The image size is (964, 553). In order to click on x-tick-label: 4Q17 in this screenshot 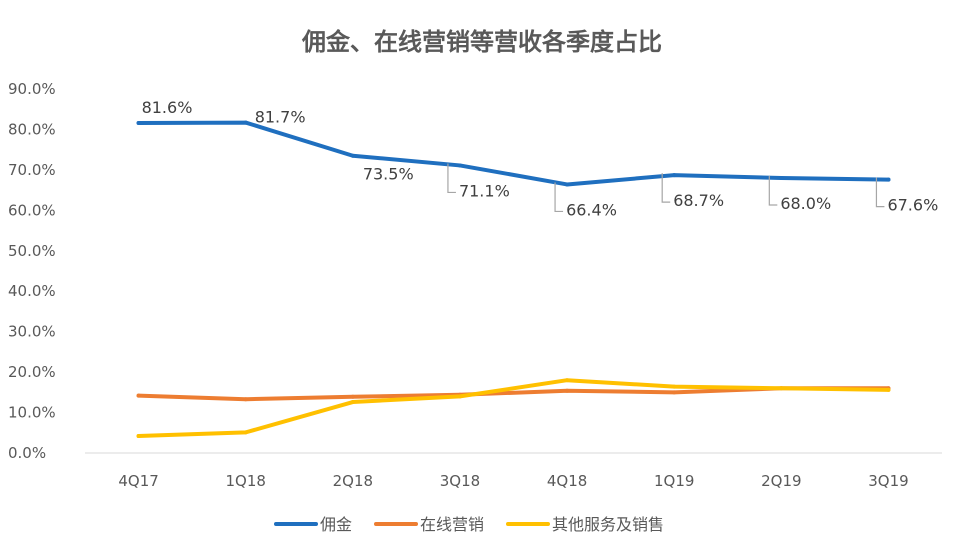, I will do `click(138, 481)`.